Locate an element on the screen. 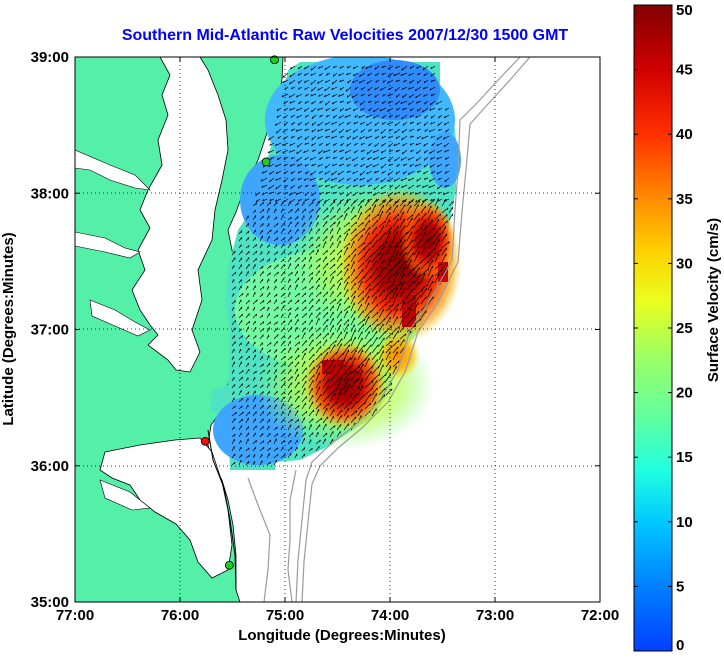  y-tick-label: 38:00 is located at coordinates (50, 193).